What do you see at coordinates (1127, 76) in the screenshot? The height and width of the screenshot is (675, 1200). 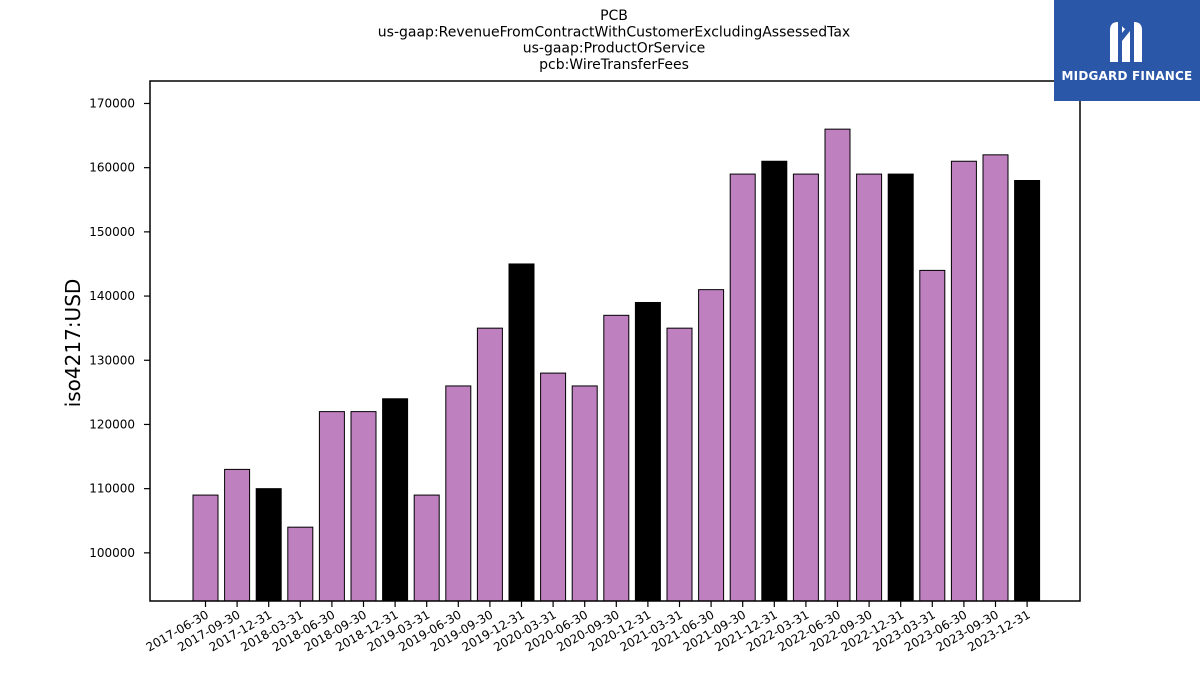 I see `brand-name: MIDGARD FINANCE` at bounding box center [1127, 76].